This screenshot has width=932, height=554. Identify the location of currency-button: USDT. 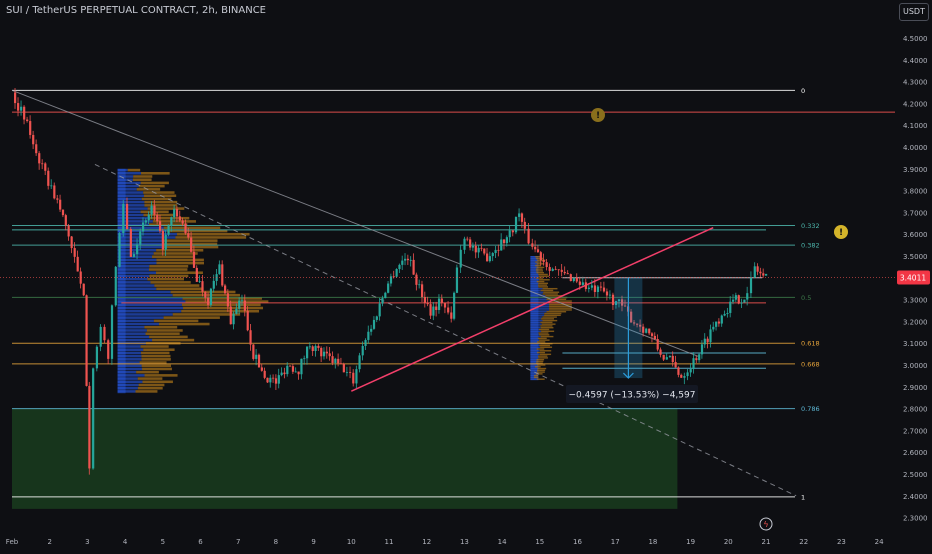
(914, 12).